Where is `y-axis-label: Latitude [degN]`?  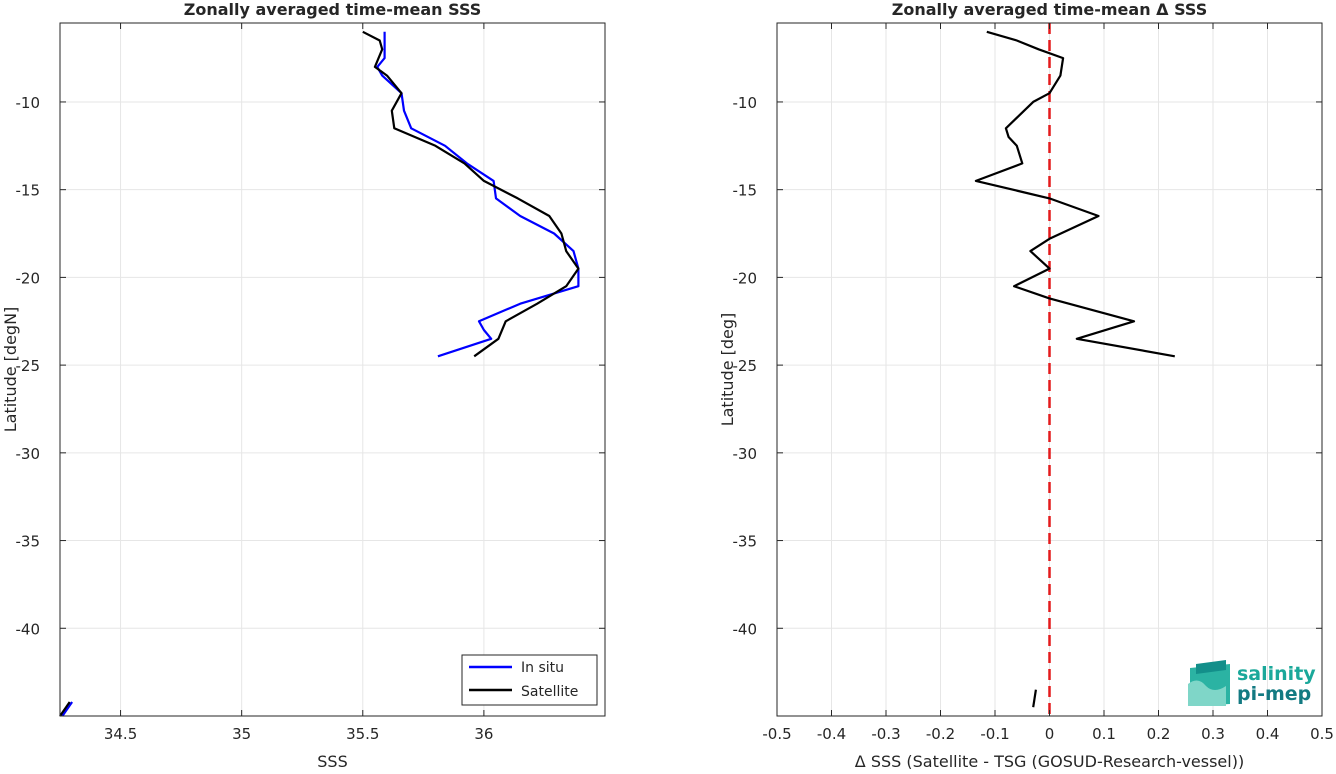
y-axis-label: Latitude [degN] is located at coordinates (10, 370).